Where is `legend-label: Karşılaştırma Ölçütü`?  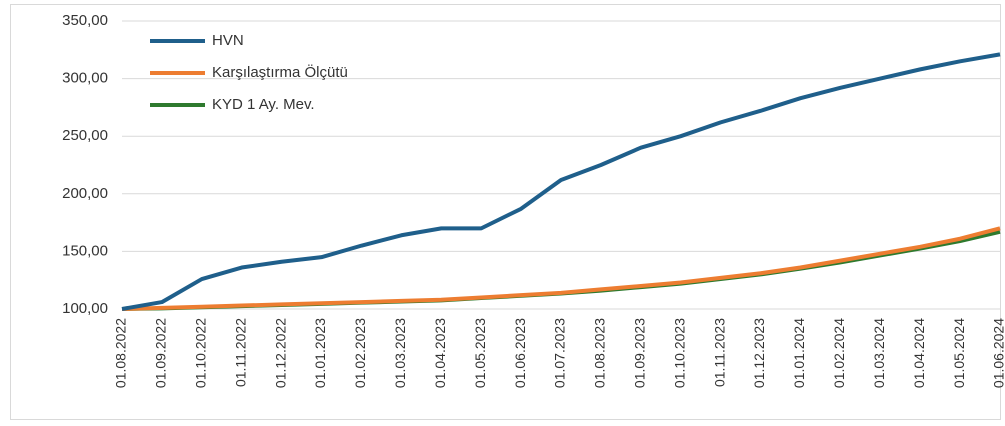 legend-label: Karşılaştırma Ölçütü is located at coordinates (280, 72).